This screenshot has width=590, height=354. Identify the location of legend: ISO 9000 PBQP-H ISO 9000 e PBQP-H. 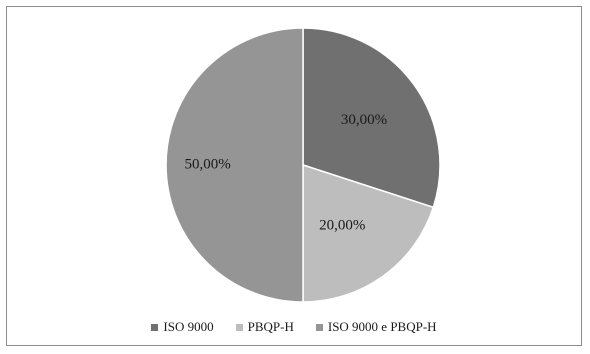
(294, 327).